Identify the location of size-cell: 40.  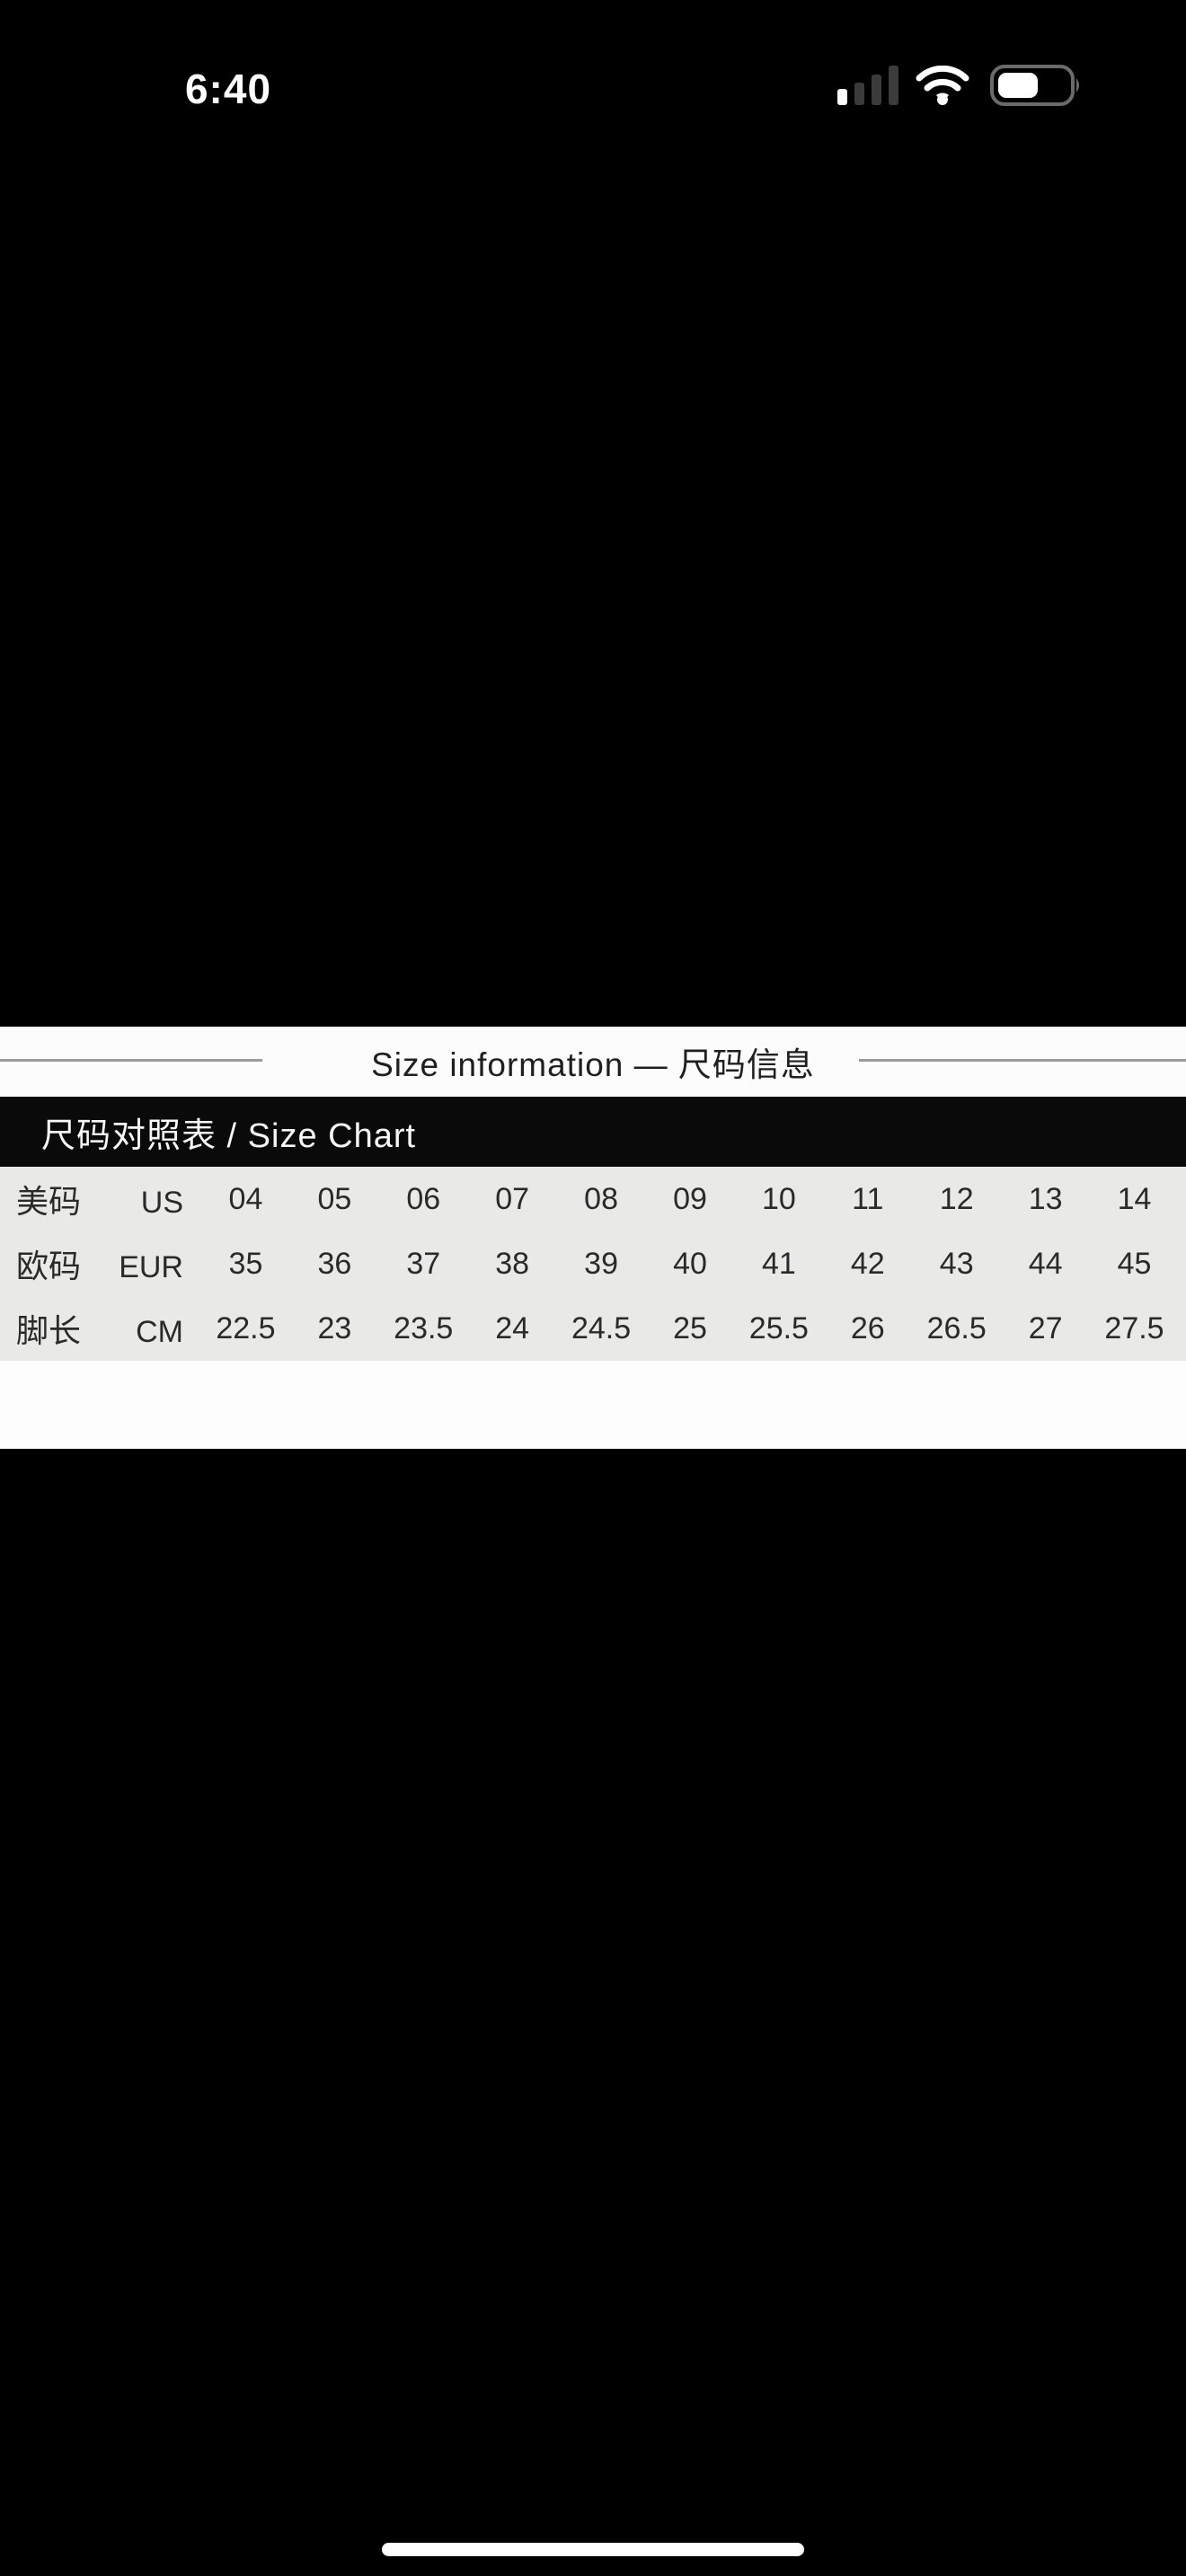
(690, 1263).